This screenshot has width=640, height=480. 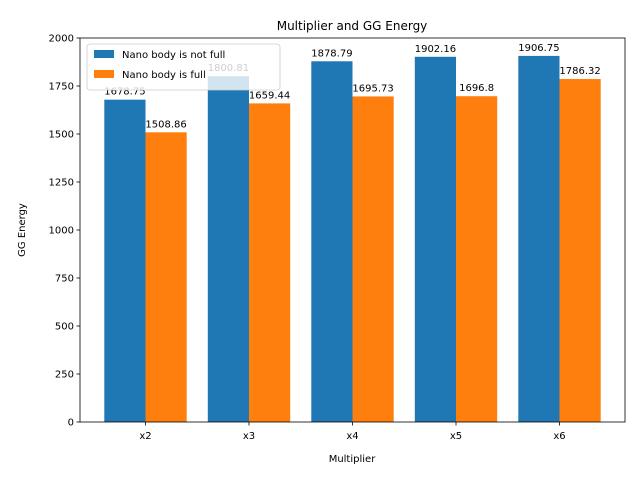 What do you see at coordinates (173, 55) in the screenshot?
I see `legend-label-series1: Nano body is not full` at bounding box center [173, 55].